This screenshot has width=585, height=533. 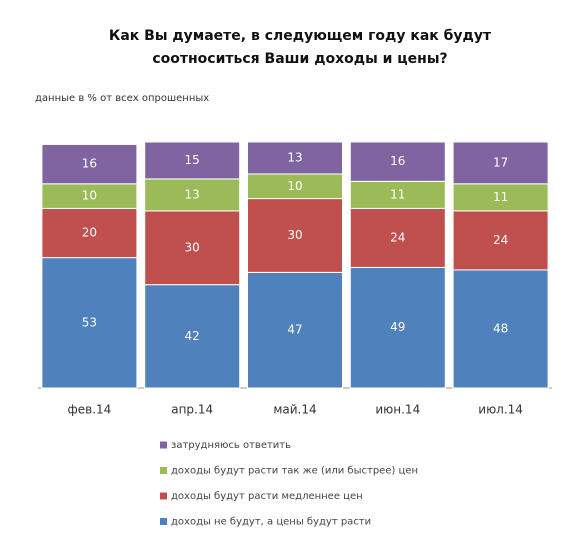 I want to click on x-tick-label: июл.14, so click(x=500, y=410).